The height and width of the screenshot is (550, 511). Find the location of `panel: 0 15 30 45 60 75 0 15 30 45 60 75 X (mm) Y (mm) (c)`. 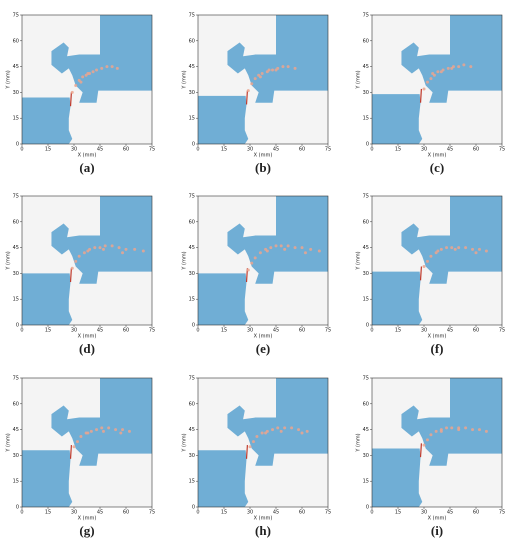

panel: 0 15 30 45 60 75 0 15 30 45 60 75 X (mm) Y (mm) (c) is located at coordinates (431, 94).